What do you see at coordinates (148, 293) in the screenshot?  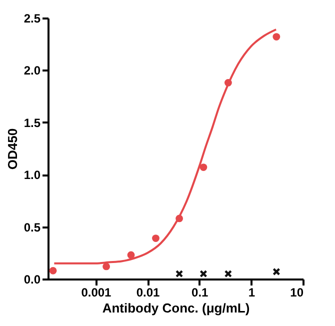 I see `x-tick-label: 0.01` at bounding box center [148, 293].